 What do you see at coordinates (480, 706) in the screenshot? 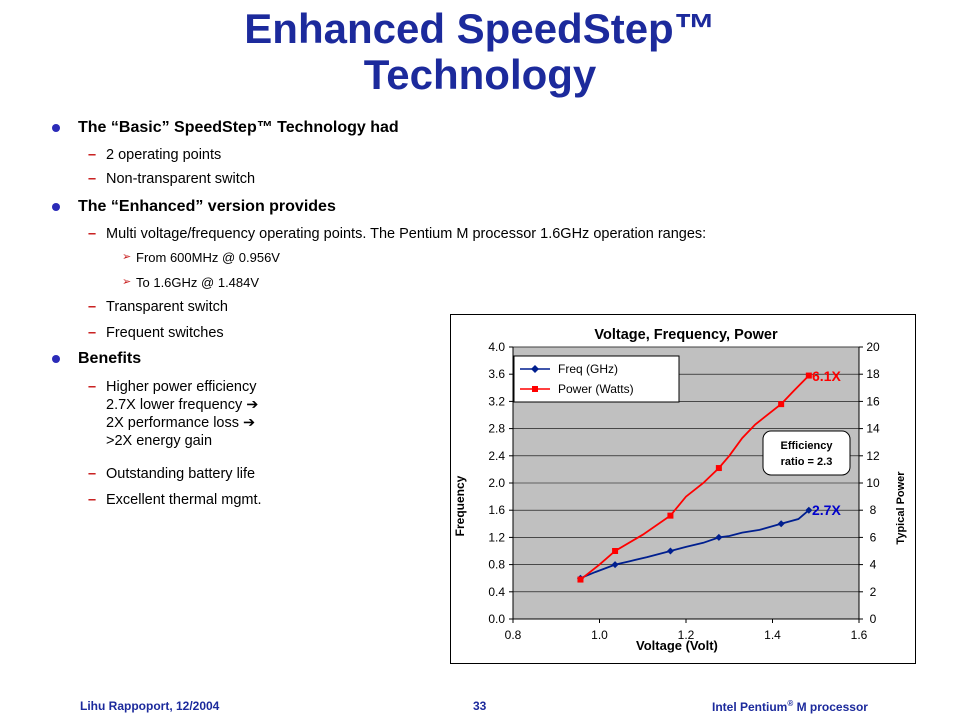
I see `footer-page-number: 33` at bounding box center [480, 706].